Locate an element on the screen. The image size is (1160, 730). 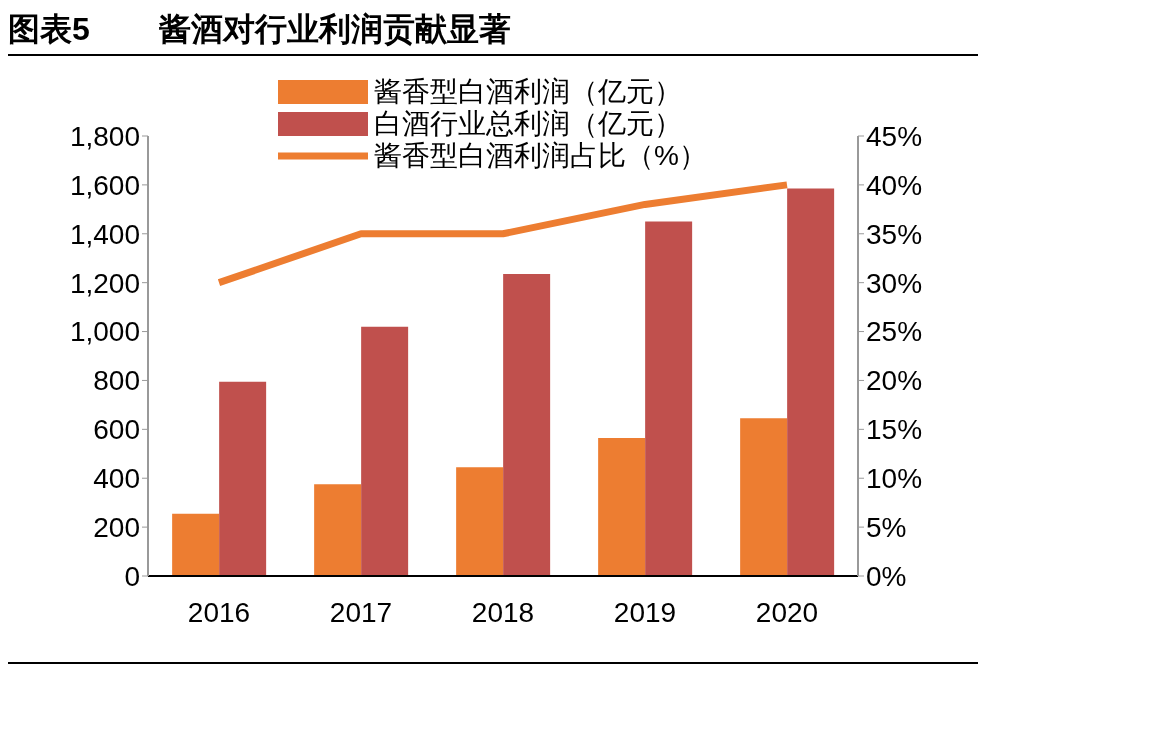
y2-tick-label: 5% is located at coordinates (886, 528).